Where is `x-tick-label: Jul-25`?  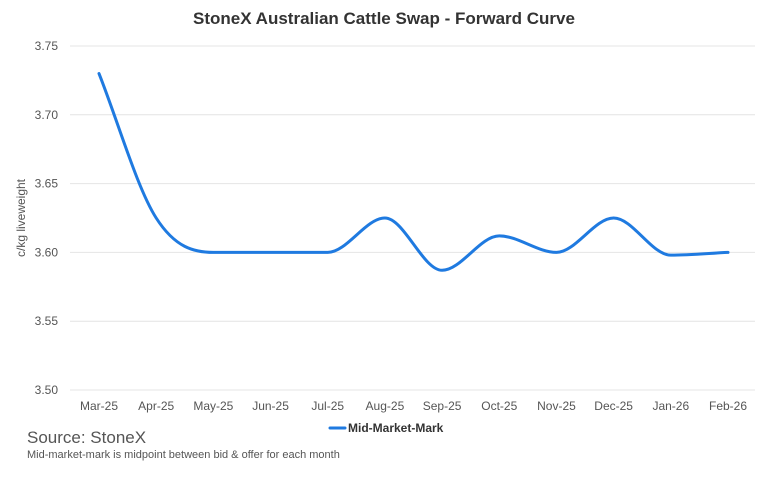 x-tick-label: Jul-25 is located at coordinates (327, 406).